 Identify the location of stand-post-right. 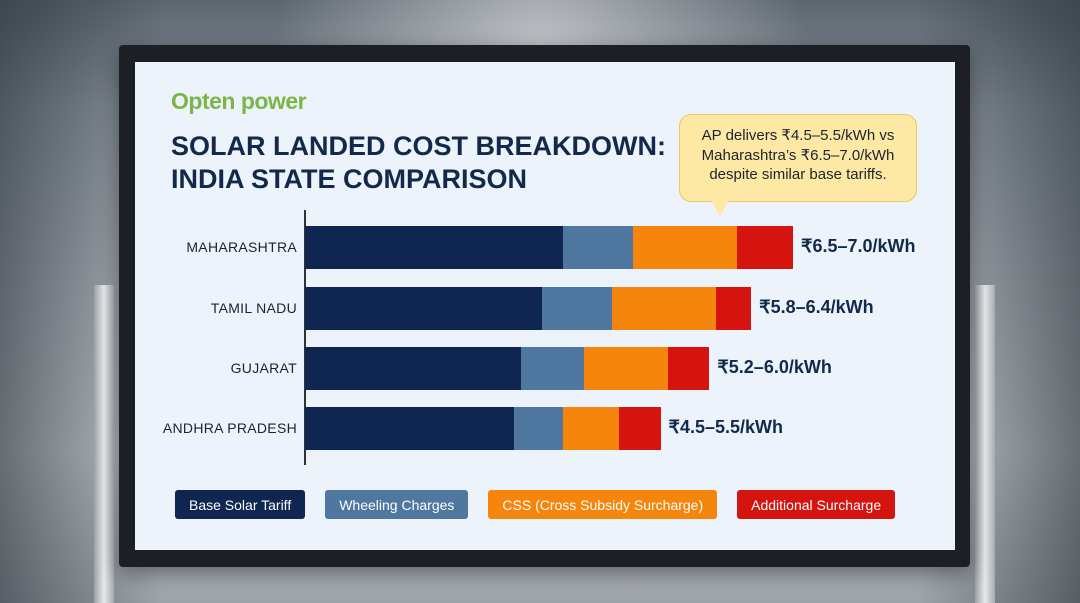
(985, 444).